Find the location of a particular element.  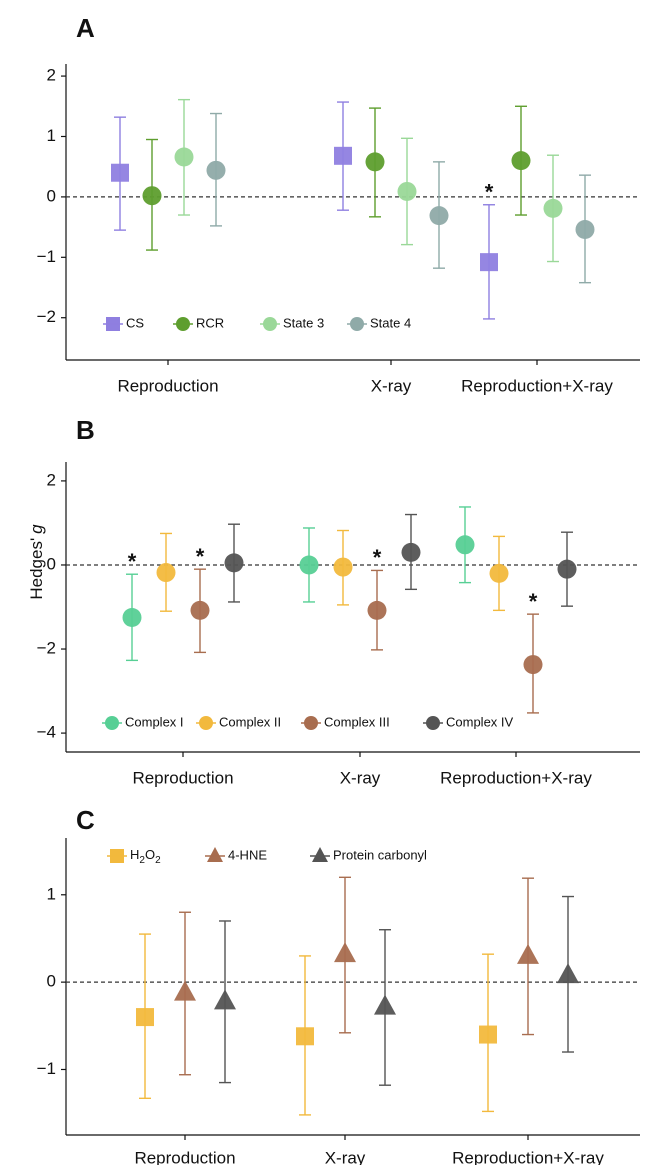

y-axis-label: Hedges' g is located at coordinates (36, 562).